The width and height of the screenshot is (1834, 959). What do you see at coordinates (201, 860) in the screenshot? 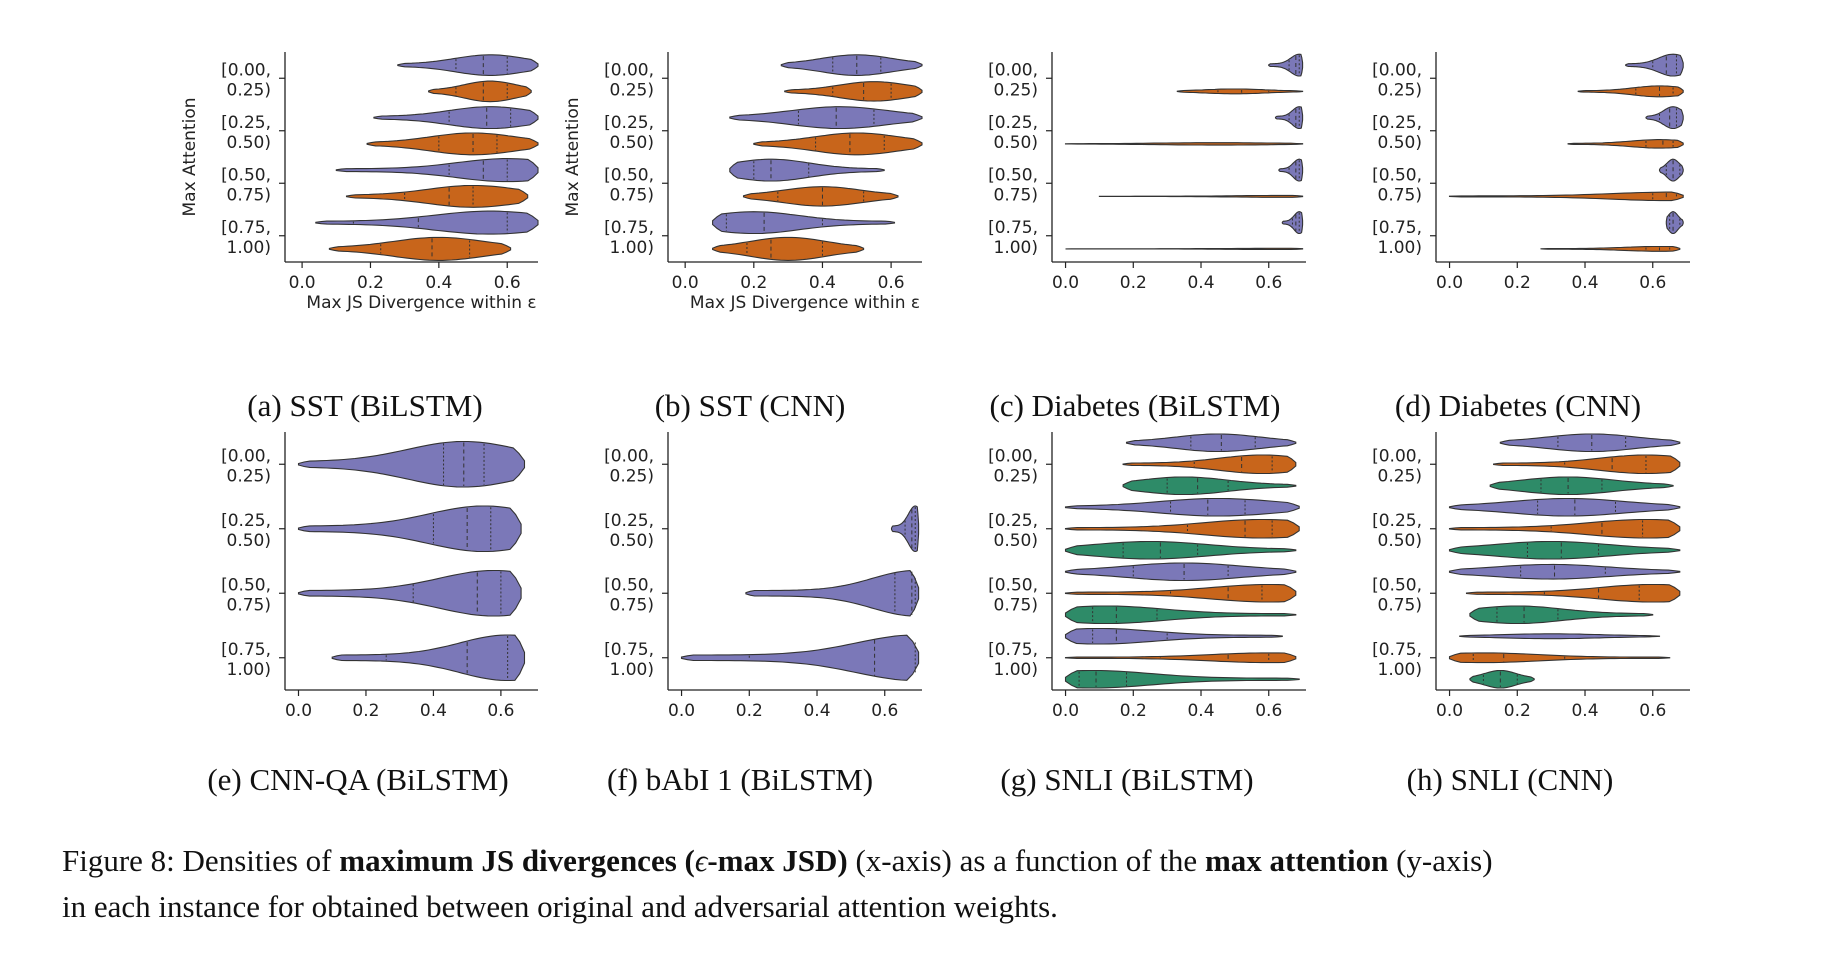
I see `caption-prefix: Figure 8: Densities of` at bounding box center [201, 860].